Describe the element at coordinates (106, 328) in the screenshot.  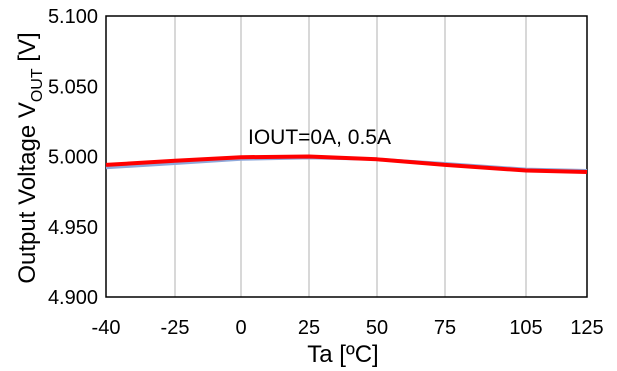
I see `x-tick-label: -40` at that location.